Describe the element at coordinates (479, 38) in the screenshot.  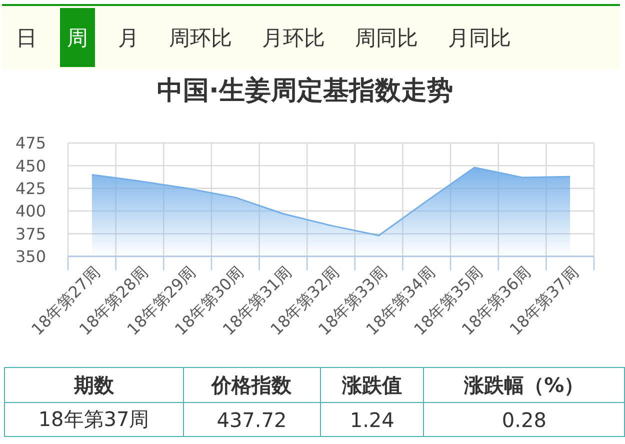
I see `text: 月同比` at that location.